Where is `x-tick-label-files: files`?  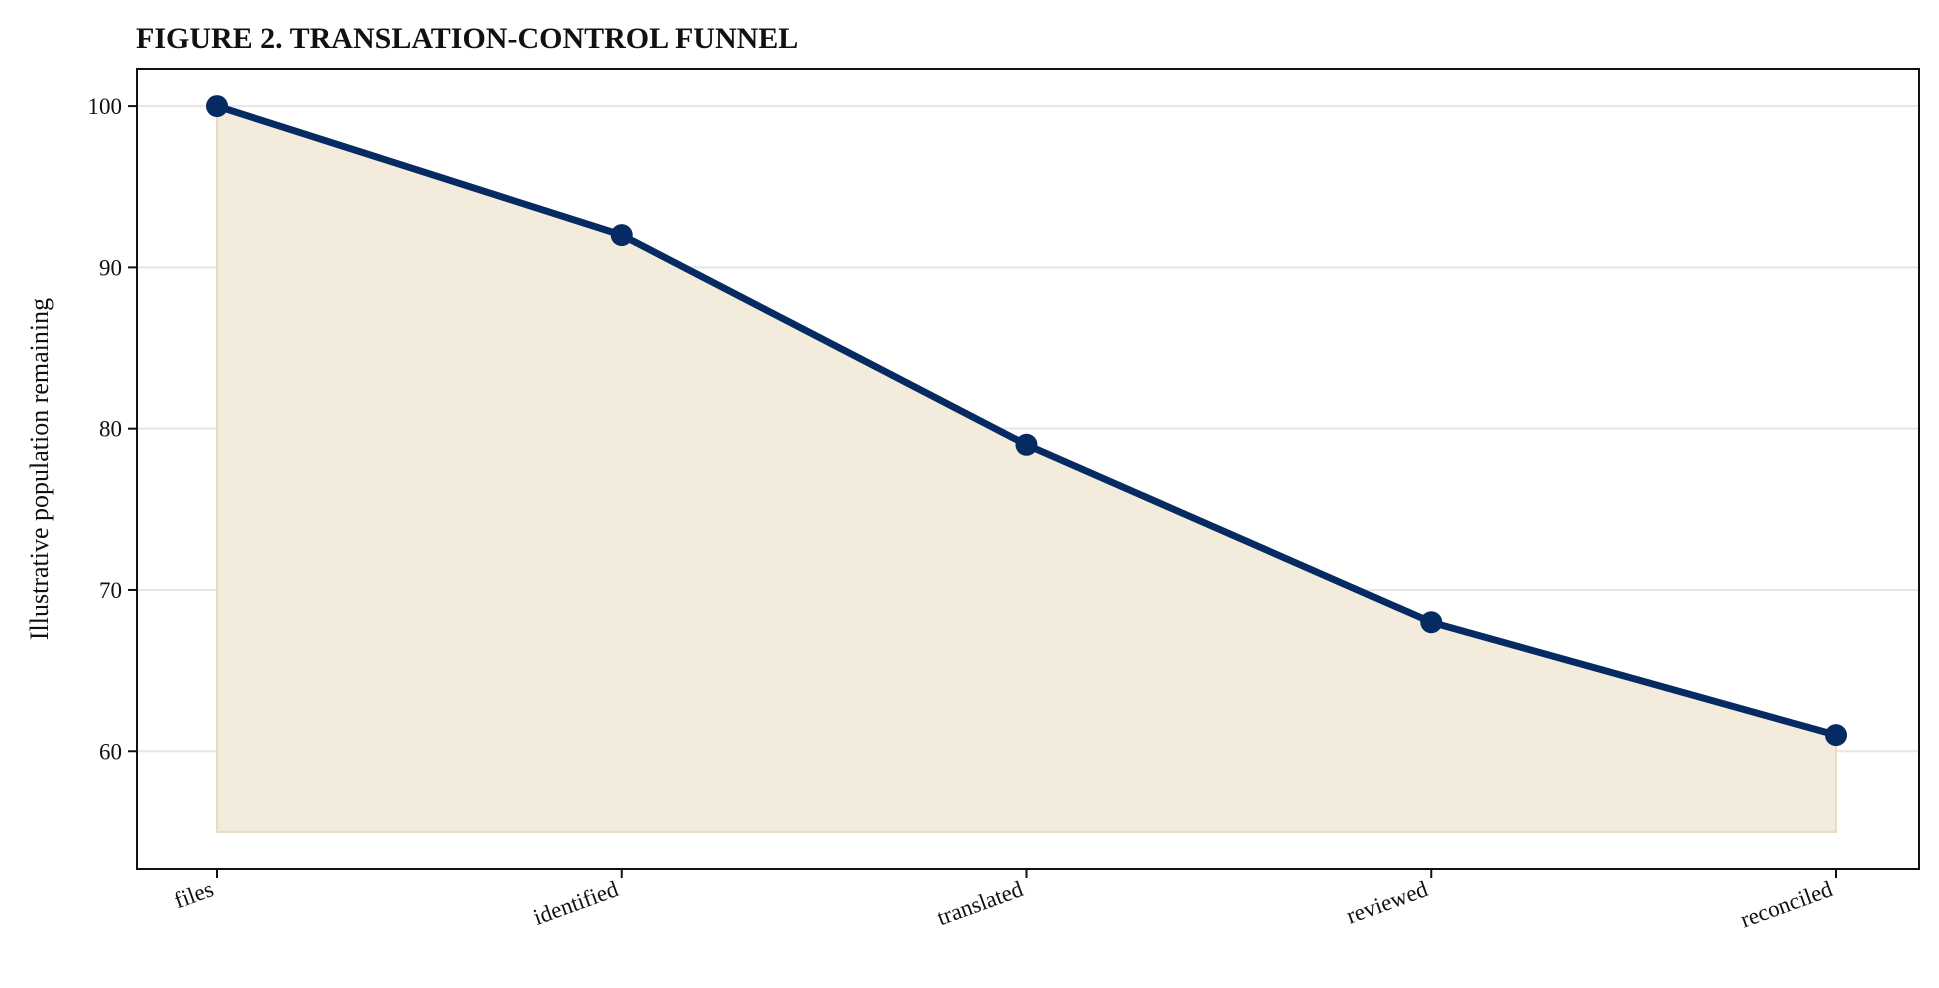 x-tick-label-files: files is located at coordinates (194, 894).